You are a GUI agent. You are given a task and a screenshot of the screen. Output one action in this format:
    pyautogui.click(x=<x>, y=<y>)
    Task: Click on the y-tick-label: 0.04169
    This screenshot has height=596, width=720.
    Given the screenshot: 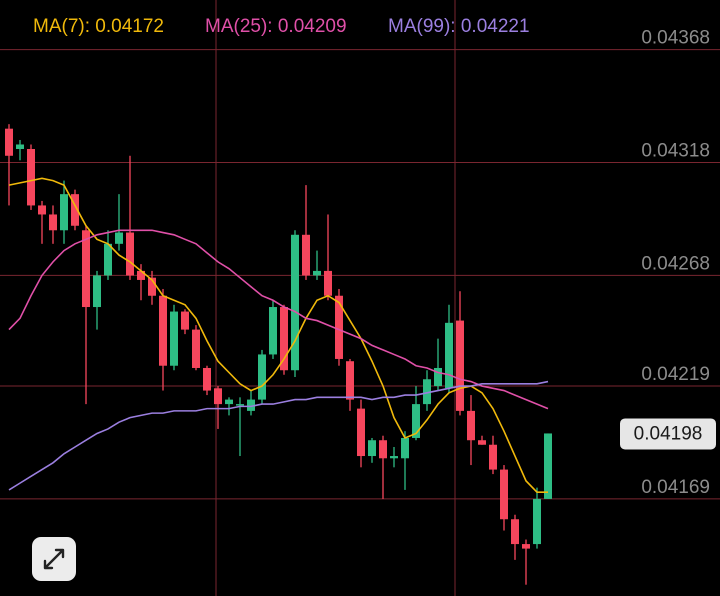 What is the action you would take?
    pyautogui.click(x=675, y=487)
    